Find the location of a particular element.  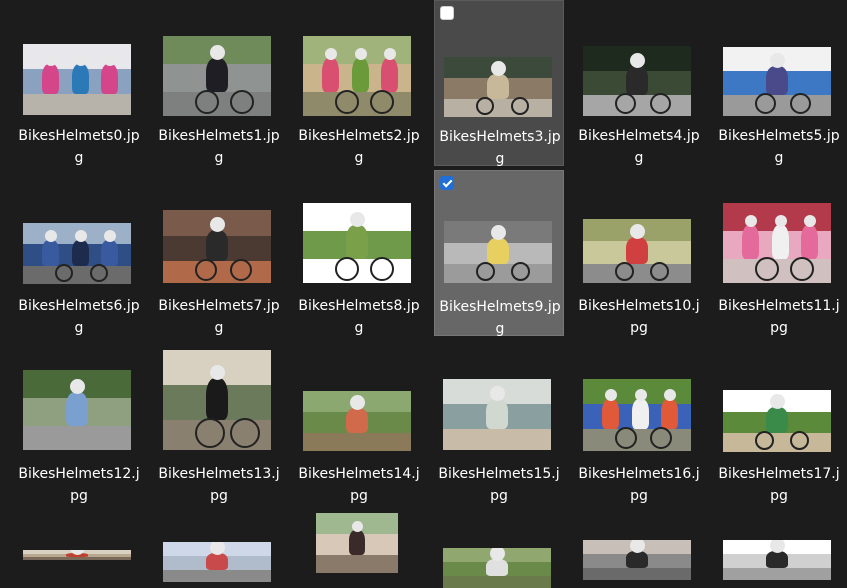

file-tile-bikeshelmets0-jpg: BikesHelmets0.jpg is located at coordinates (79, 83).